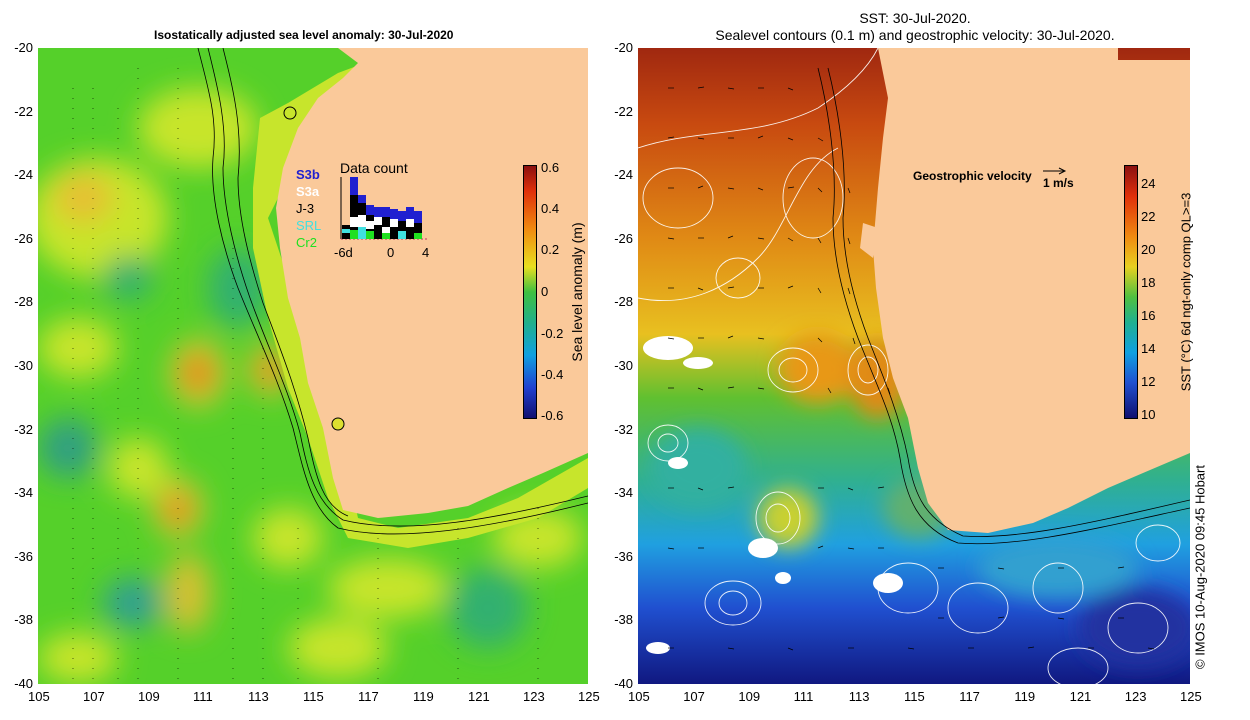 The height and width of the screenshot is (720, 1250). Describe the element at coordinates (423, 696) in the screenshot. I see `left-x-axis-tick: 119` at that location.